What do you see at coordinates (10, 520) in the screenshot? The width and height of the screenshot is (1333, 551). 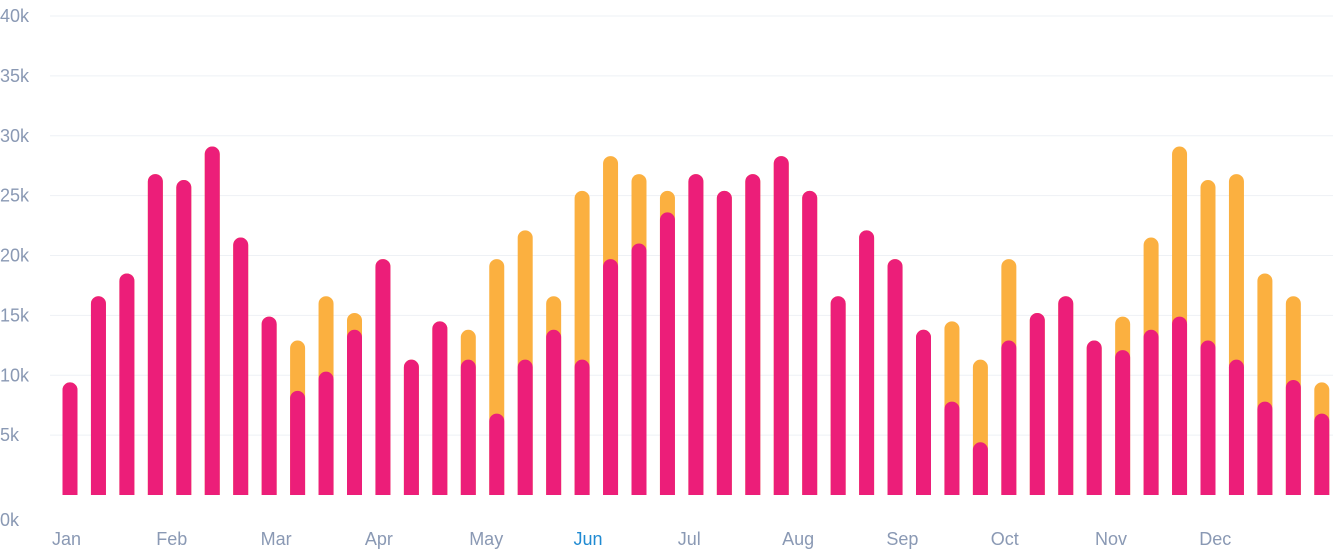 I see `y-tick-label: 0k` at bounding box center [10, 520].